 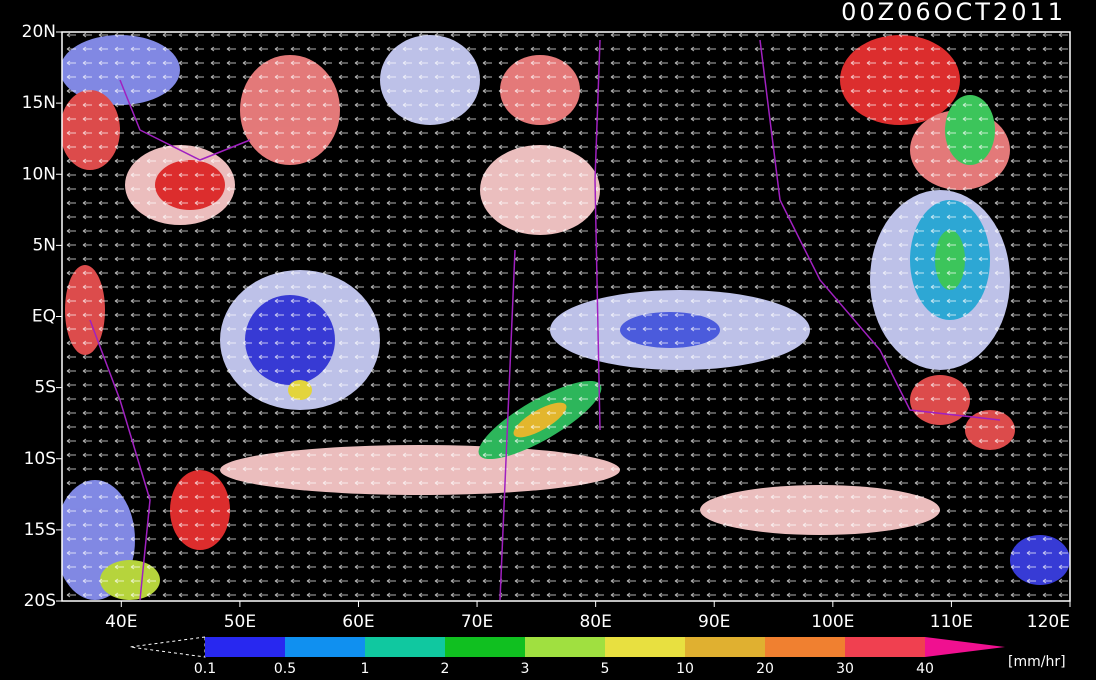 What do you see at coordinates (1048, 622) in the screenshot?
I see `lon-label: 120E` at bounding box center [1048, 622].